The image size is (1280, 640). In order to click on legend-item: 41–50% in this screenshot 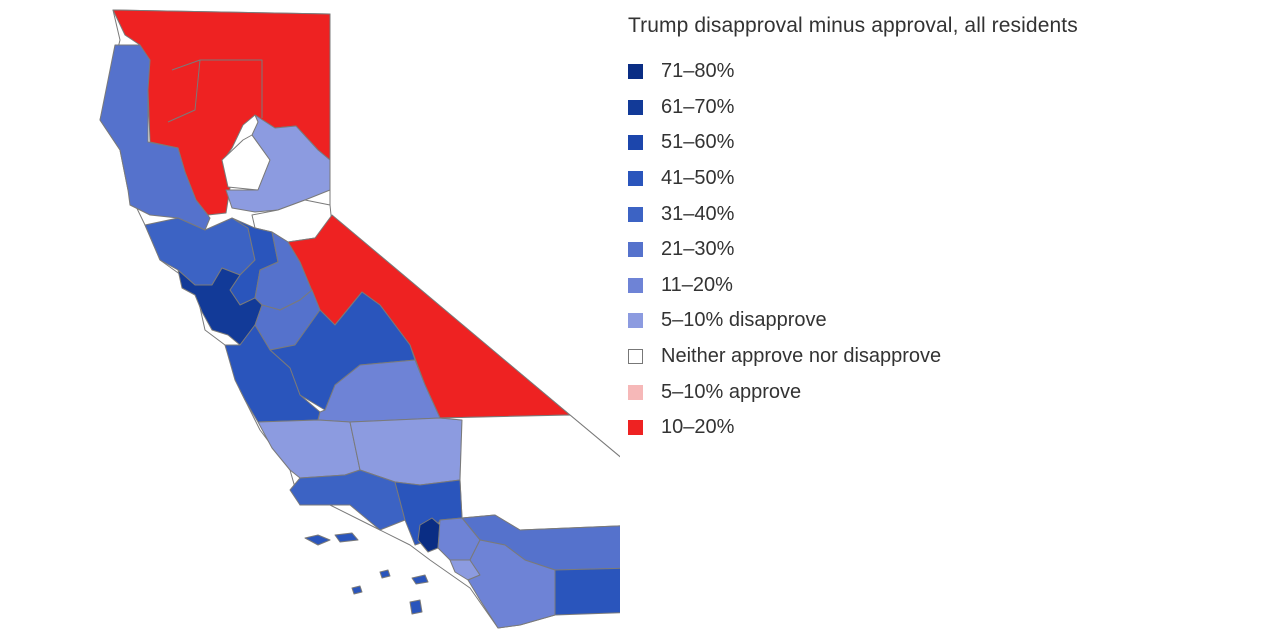, I will do `click(853, 179)`.